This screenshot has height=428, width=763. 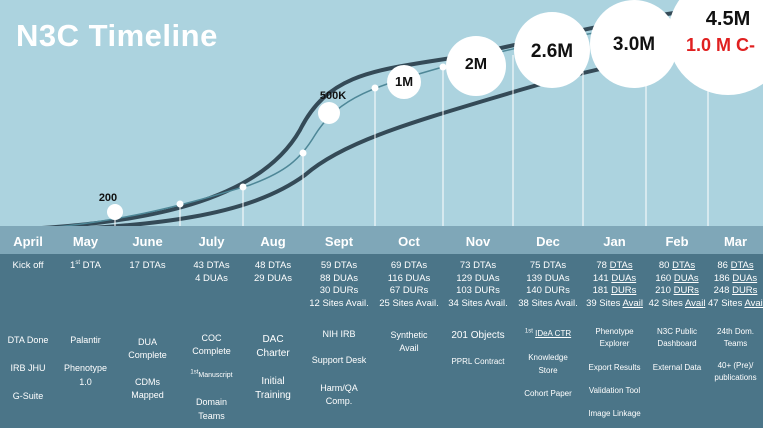 I want to click on milestone-label-3-0m: 3.0M, so click(x=634, y=44).